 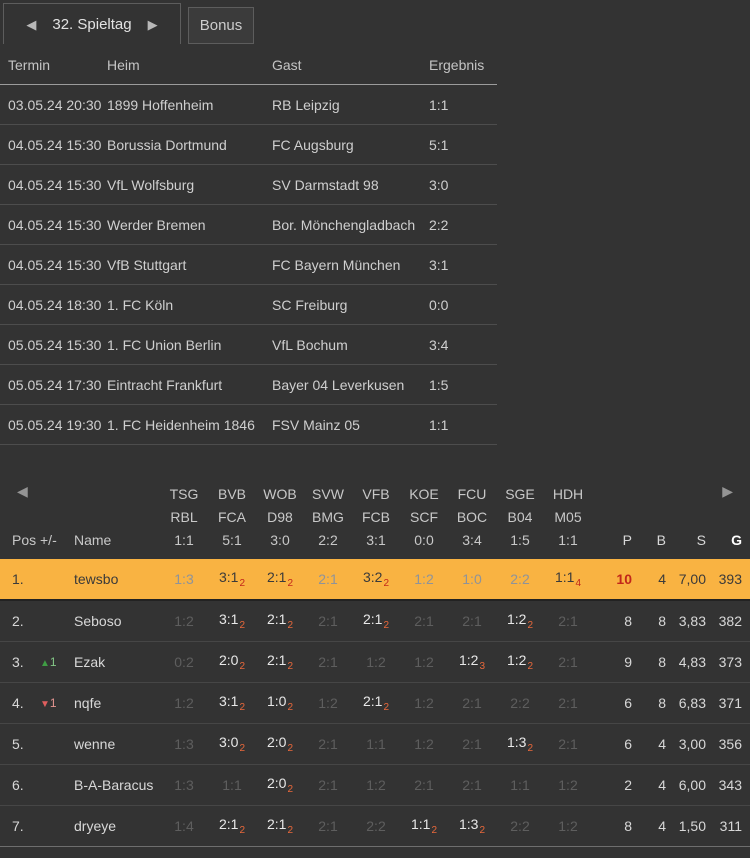 I want to click on away-abbr: BOC, so click(x=472, y=517).